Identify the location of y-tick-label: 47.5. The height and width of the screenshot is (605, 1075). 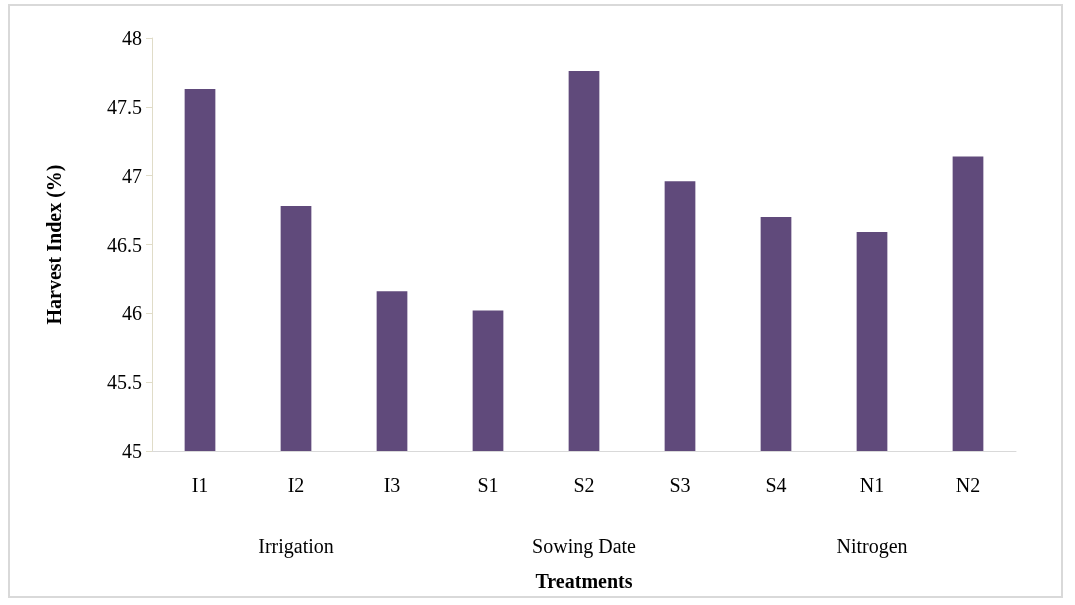
(124, 106).